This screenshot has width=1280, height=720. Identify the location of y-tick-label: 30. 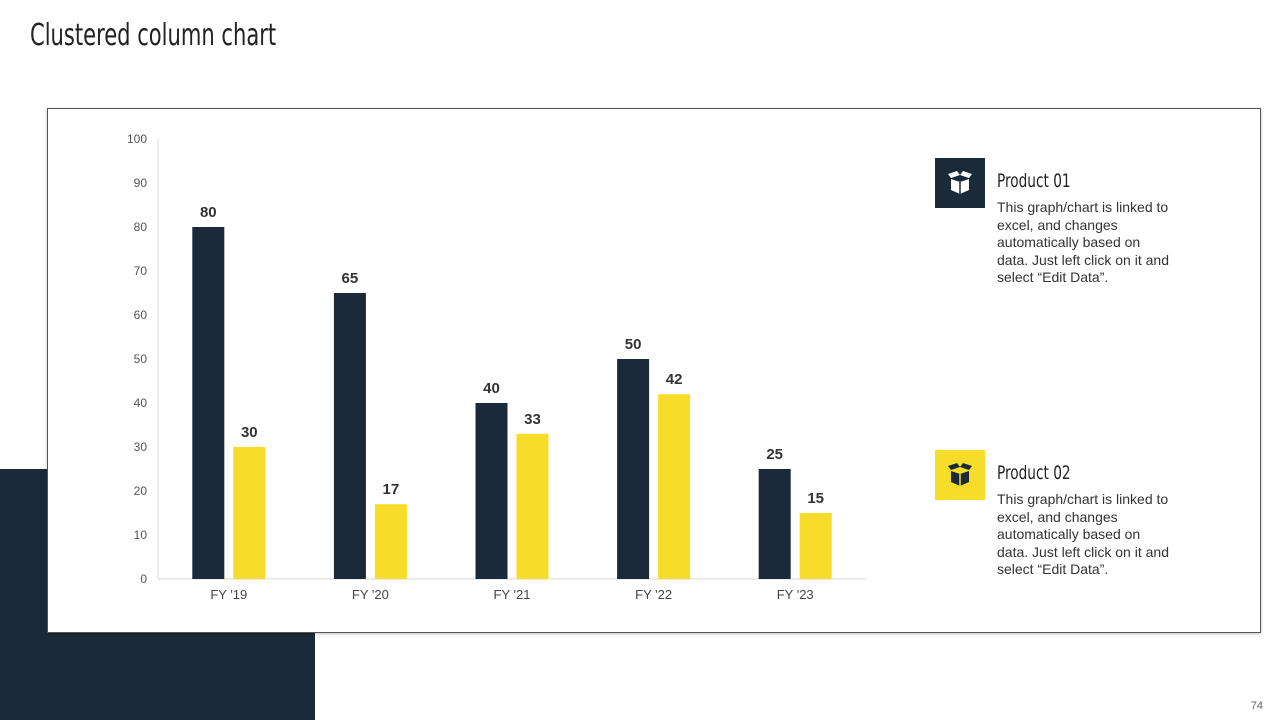
(141, 447).